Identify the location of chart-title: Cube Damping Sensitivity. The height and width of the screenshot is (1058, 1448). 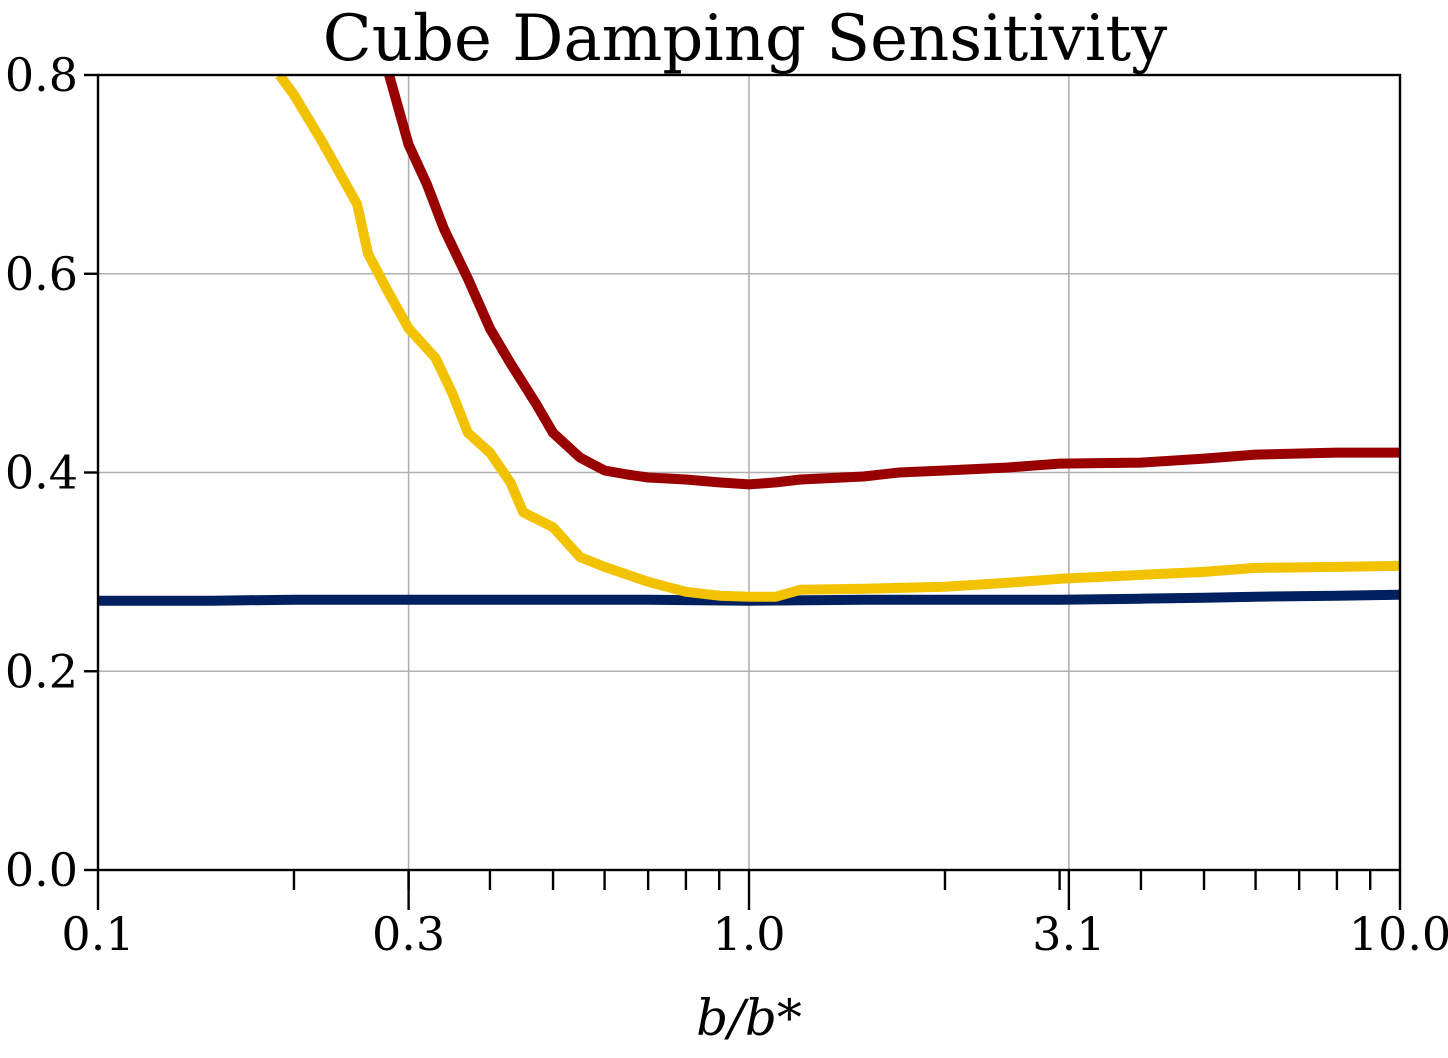
(745, 39).